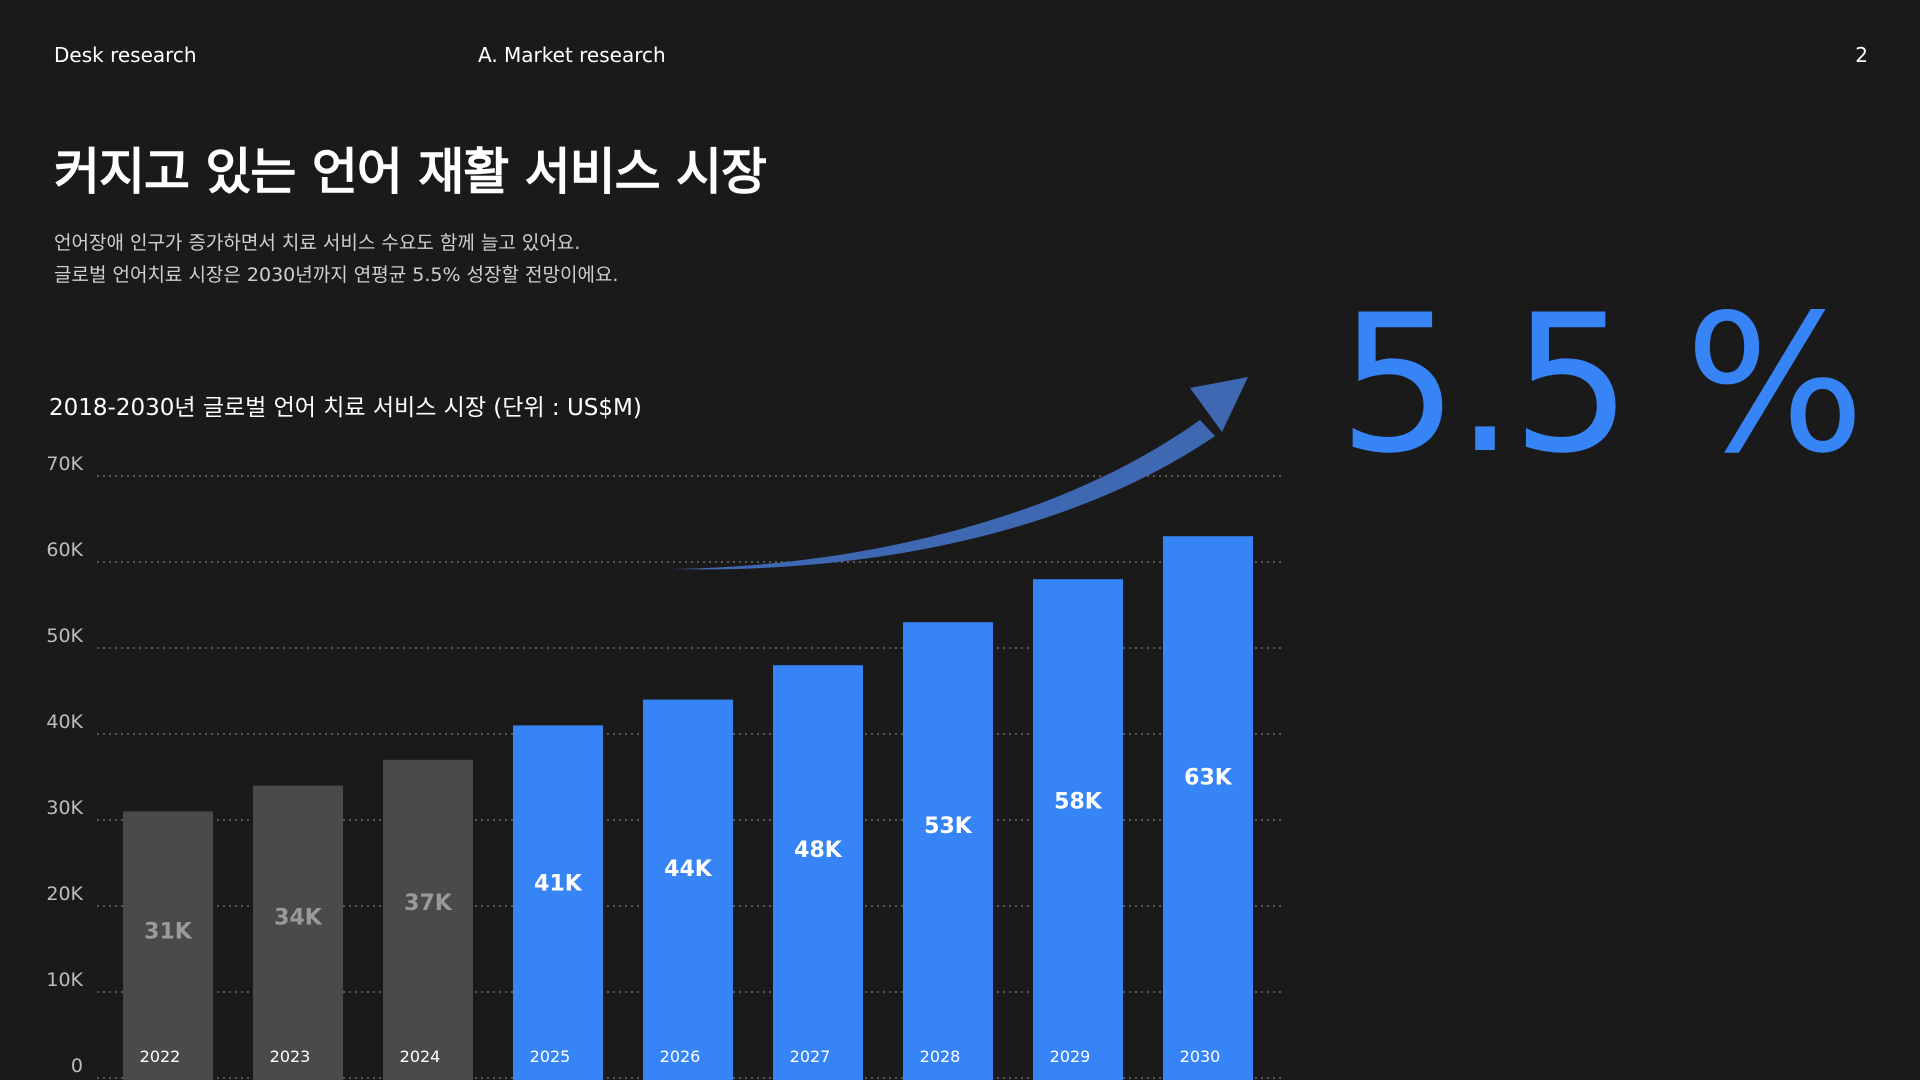  What do you see at coordinates (410, 172) in the screenshot?
I see `page-title: 커지고 있는 언어 재활 서비스 시장` at bounding box center [410, 172].